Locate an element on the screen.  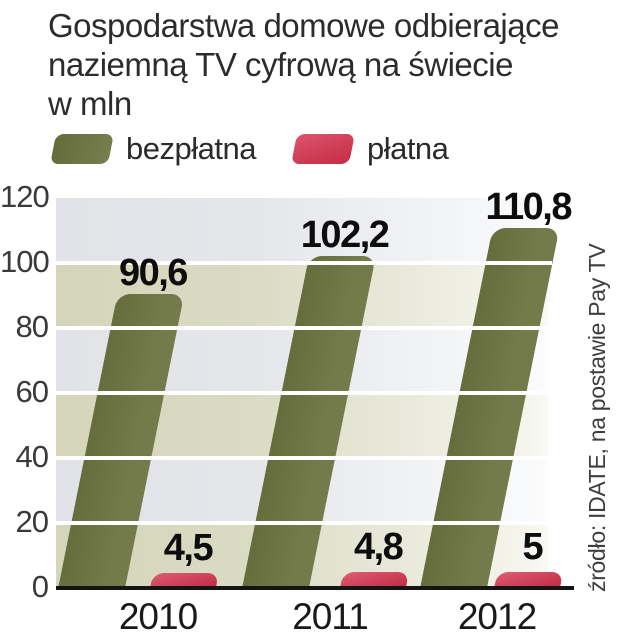
x-axis-label-2011: 2011 is located at coordinates (330, 616).